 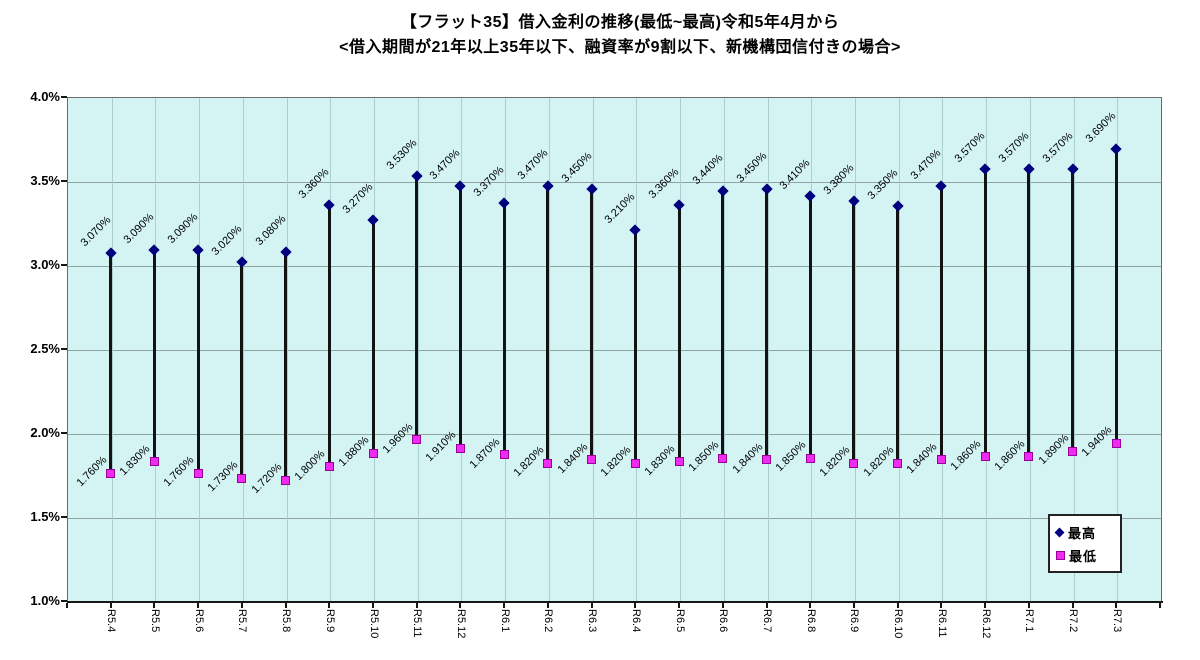 What do you see at coordinates (620, 47) in the screenshot?
I see `chart-subtitle: <借入期間が21年以上35年以下、融資率が9割以下、新機構団信付きの場合>` at bounding box center [620, 47].